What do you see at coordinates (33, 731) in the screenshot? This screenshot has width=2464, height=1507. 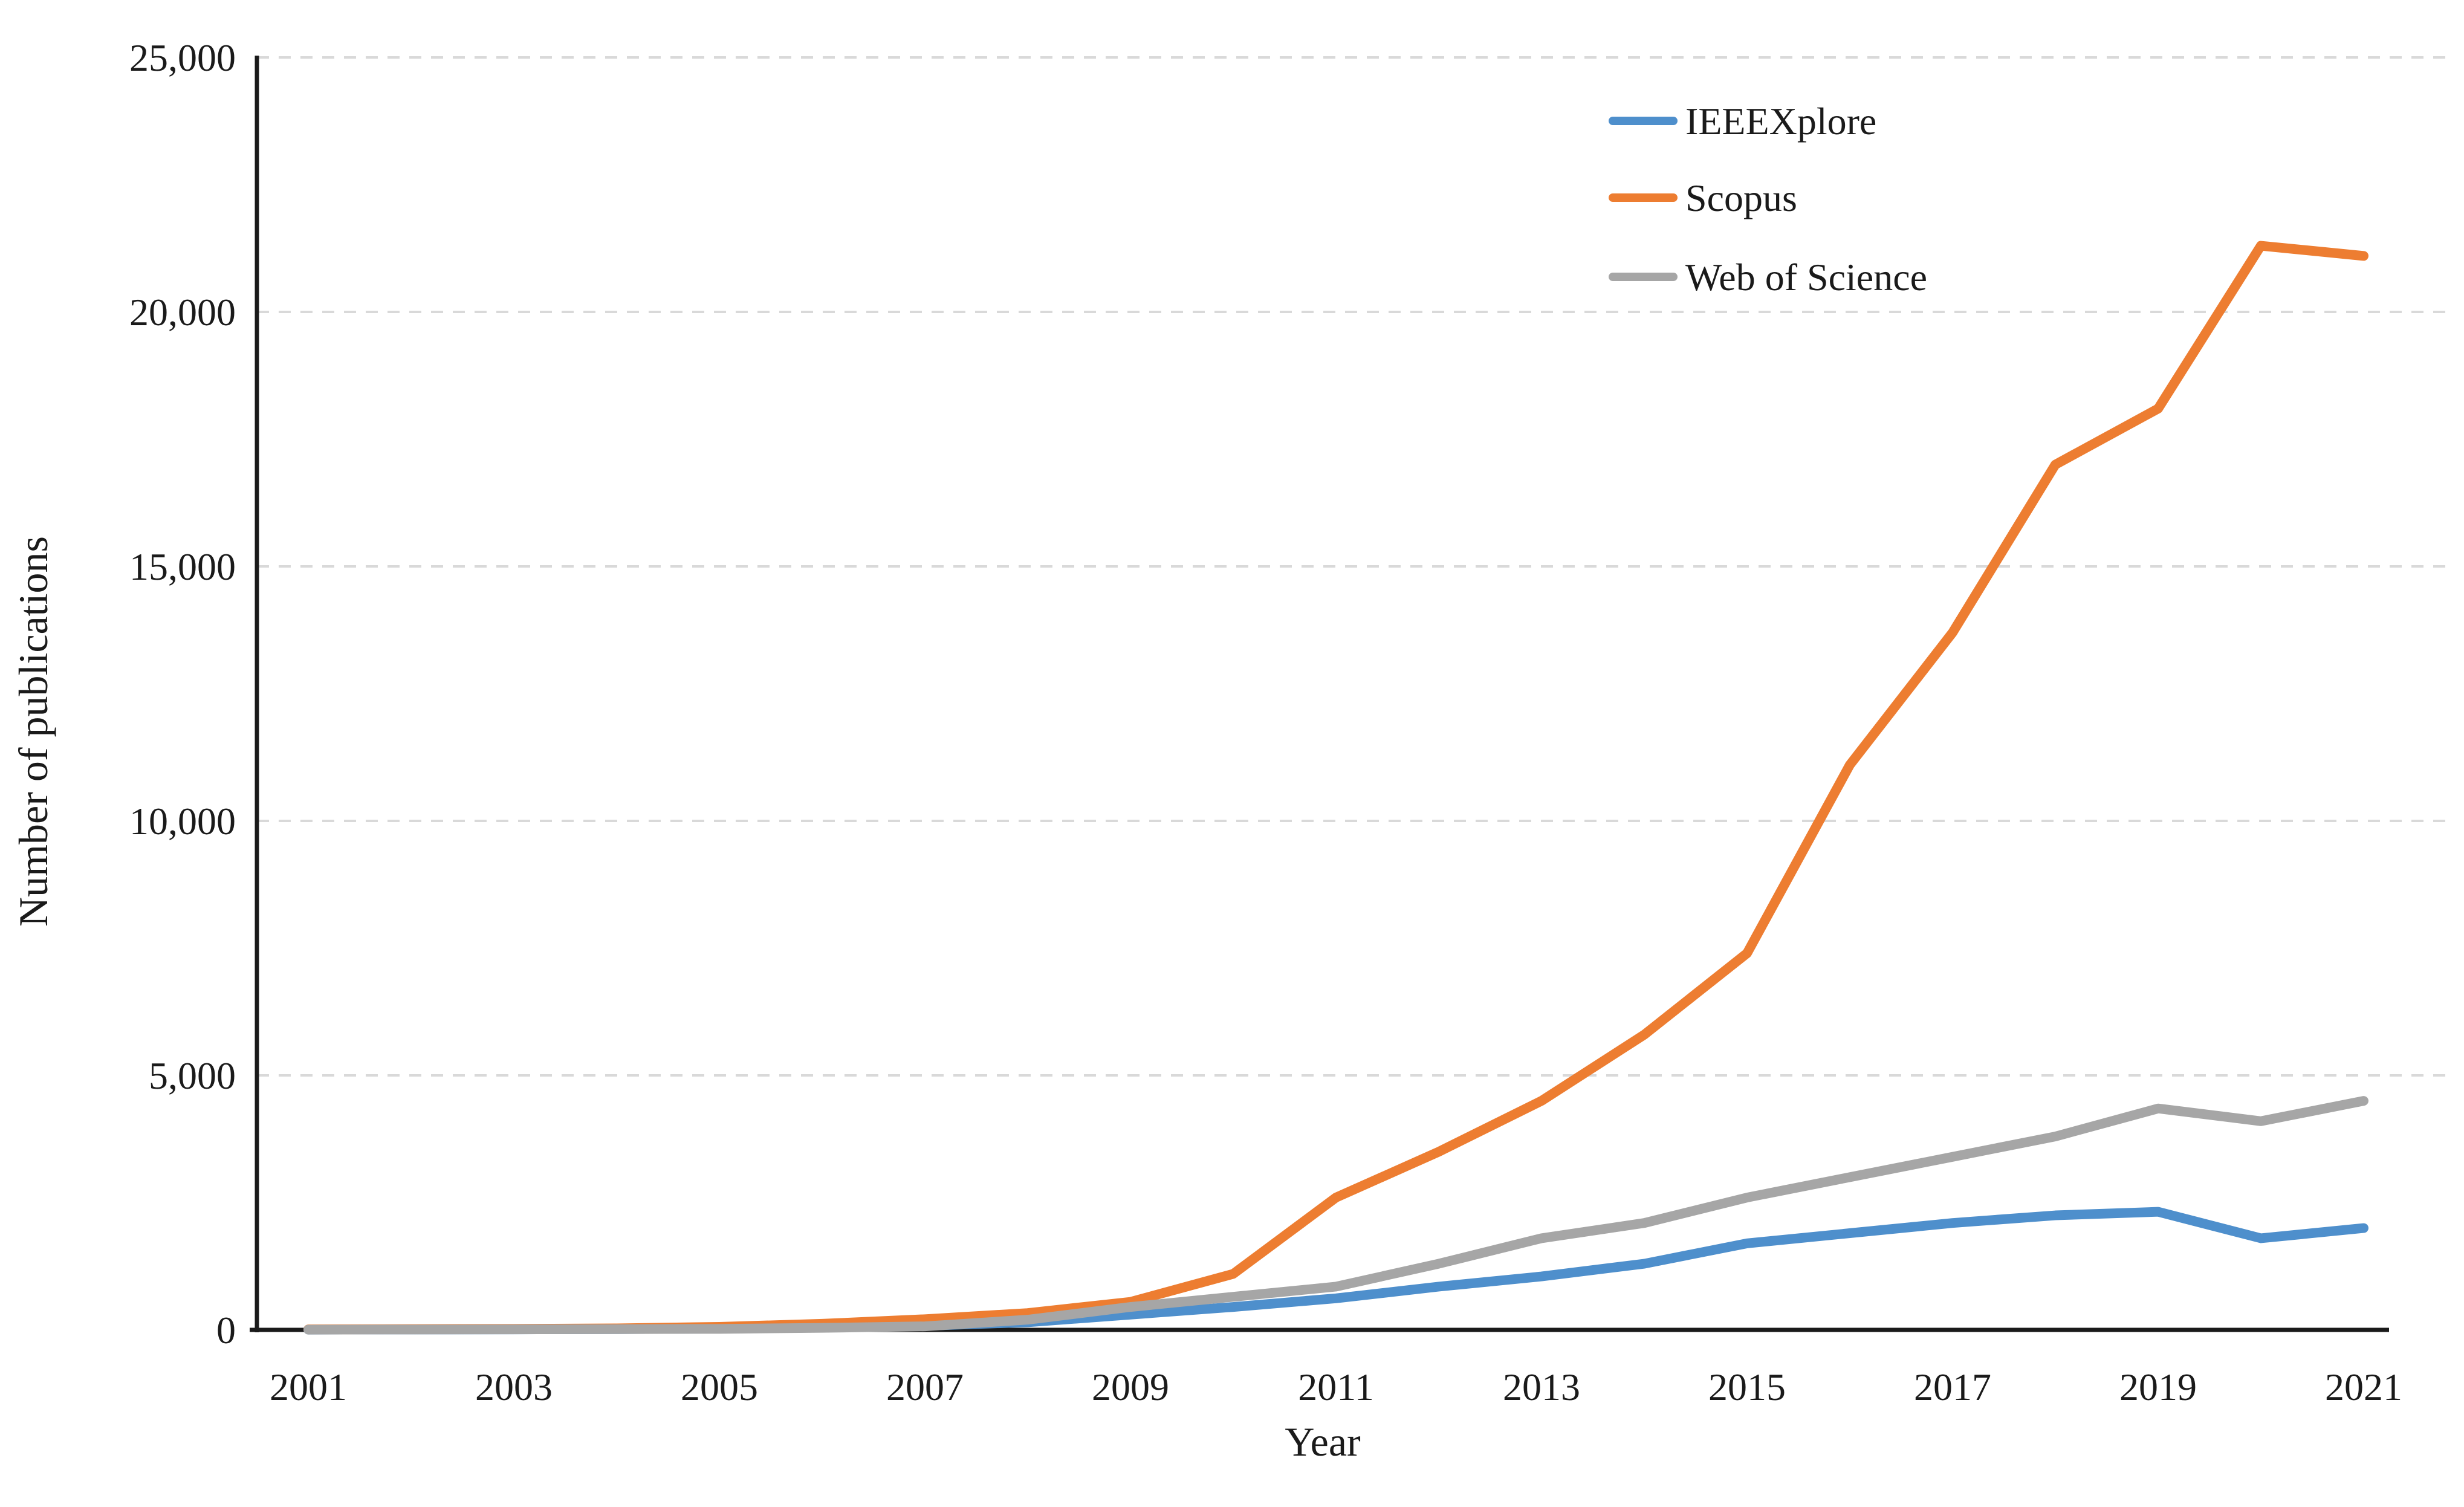 I see `y-axis-title: Number of publications` at bounding box center [33, 731].